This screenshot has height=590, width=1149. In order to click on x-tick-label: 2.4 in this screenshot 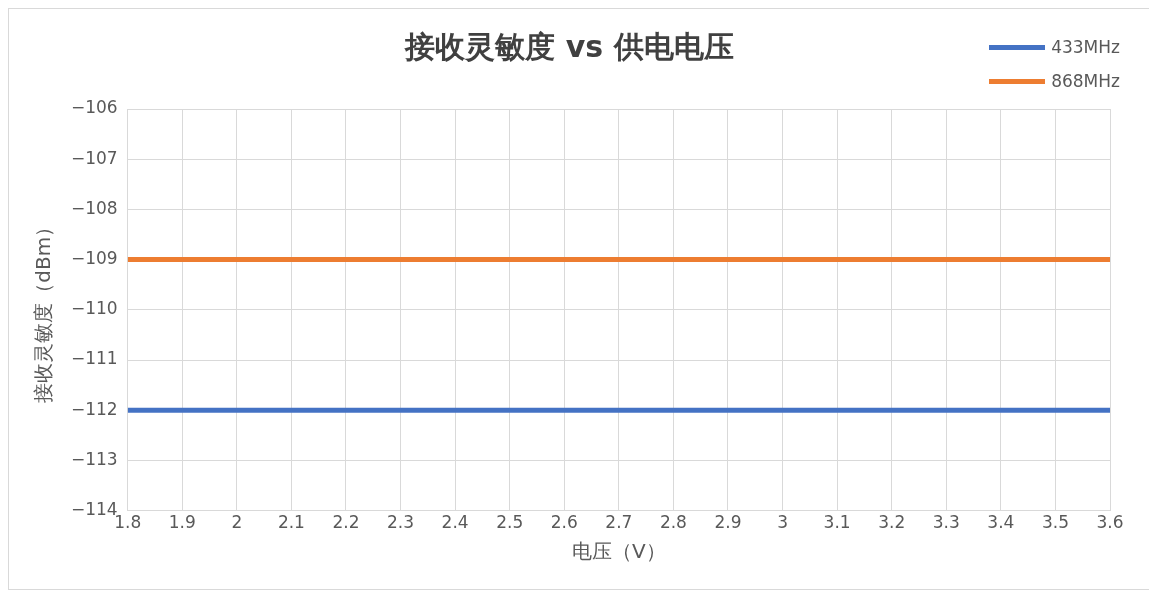, I will do `click(455, 522)`.